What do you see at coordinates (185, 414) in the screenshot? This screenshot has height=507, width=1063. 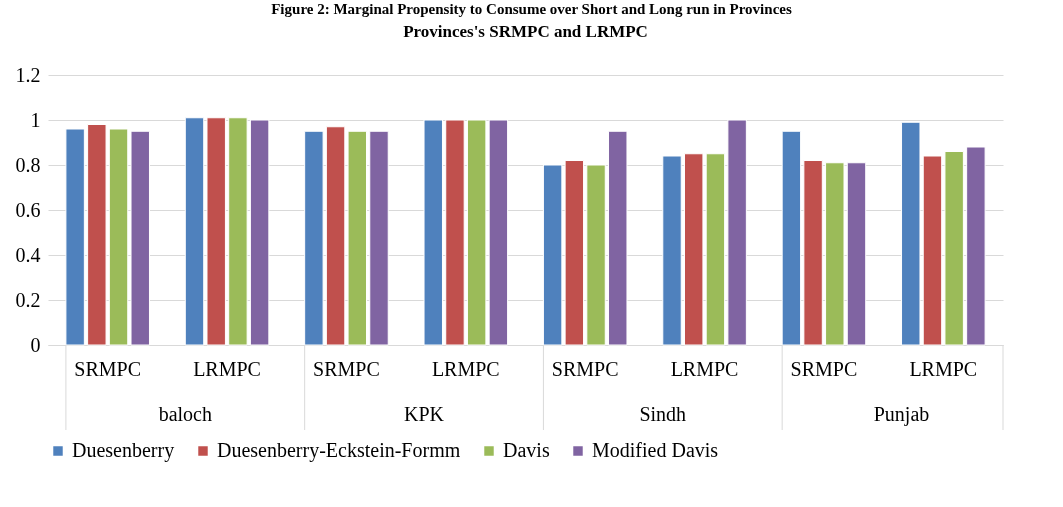 I see `text: baloch` at bounding box center [185, 414].